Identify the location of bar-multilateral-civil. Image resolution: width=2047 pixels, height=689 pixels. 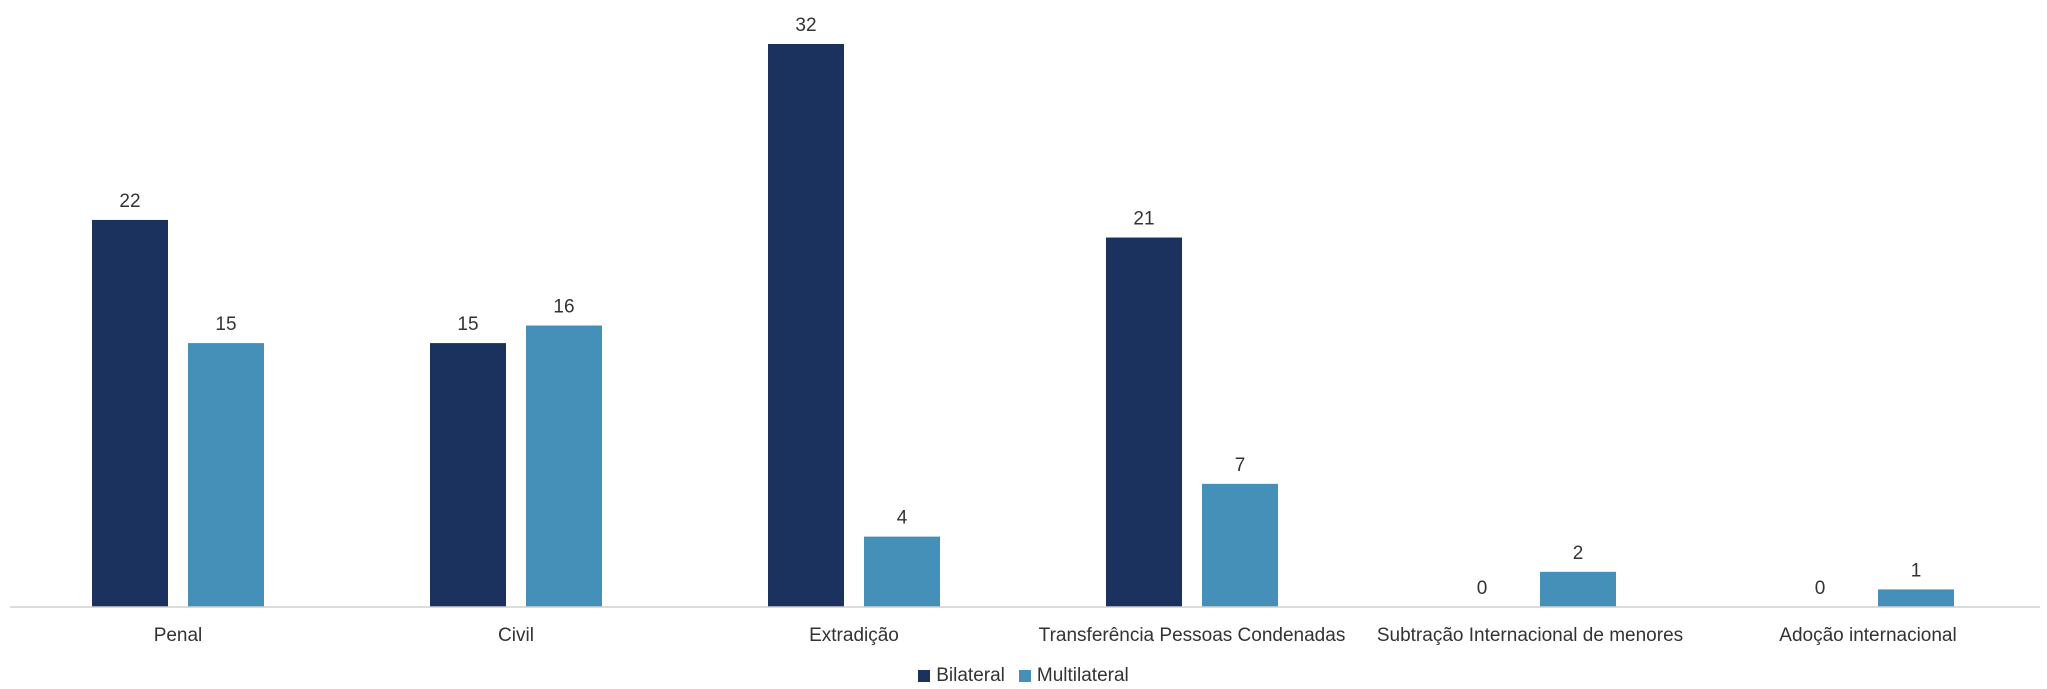
(564, 466).